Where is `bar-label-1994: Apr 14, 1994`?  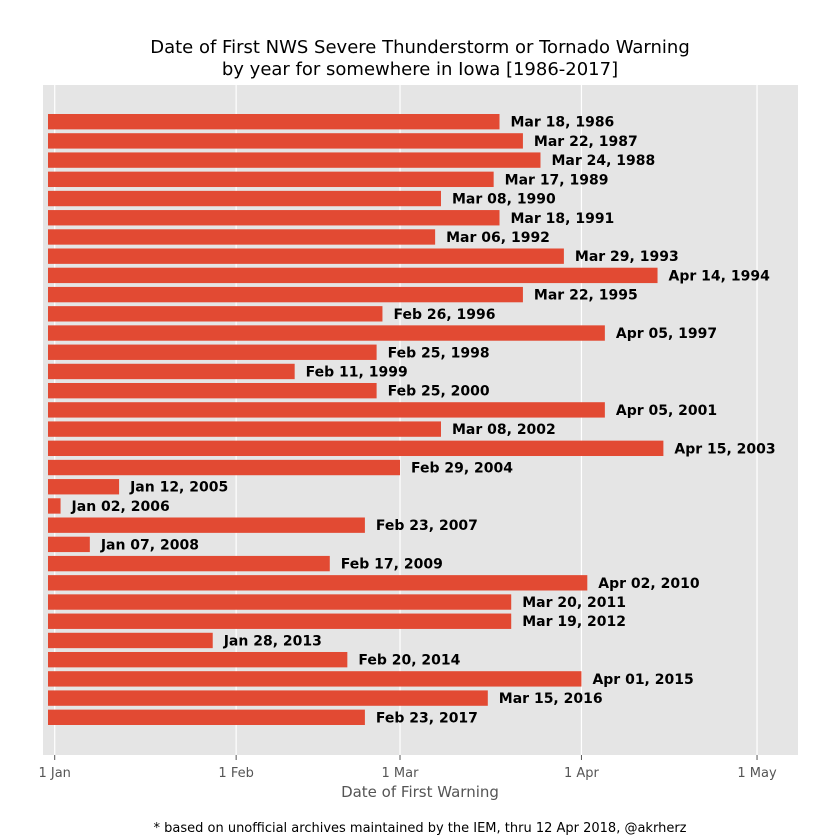
bar-label-1994: Apr 14, 1994 is located at coordinates (720, 276).